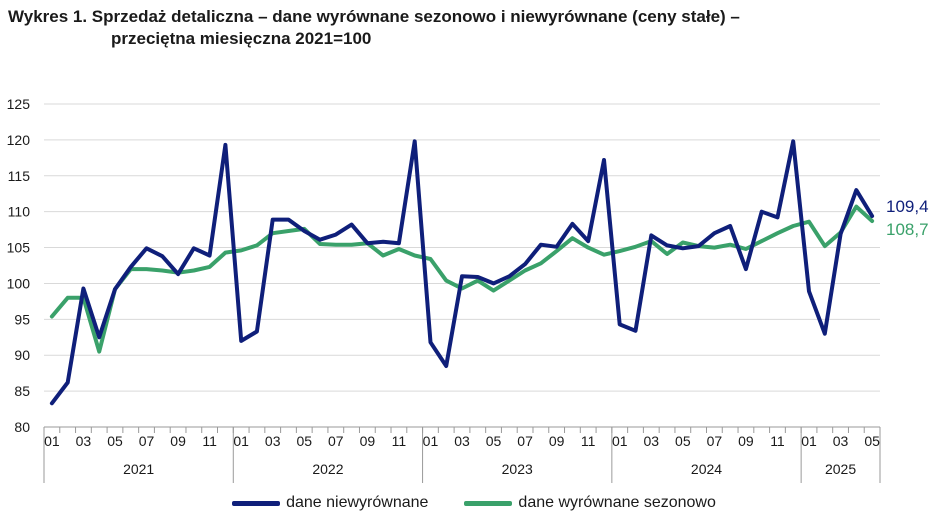 Image resolution: width=948 pixels, height=531 pixels. Describe the element at coordinates (327, 469) in the screenshot. I see `year-label: 2022` at that location.